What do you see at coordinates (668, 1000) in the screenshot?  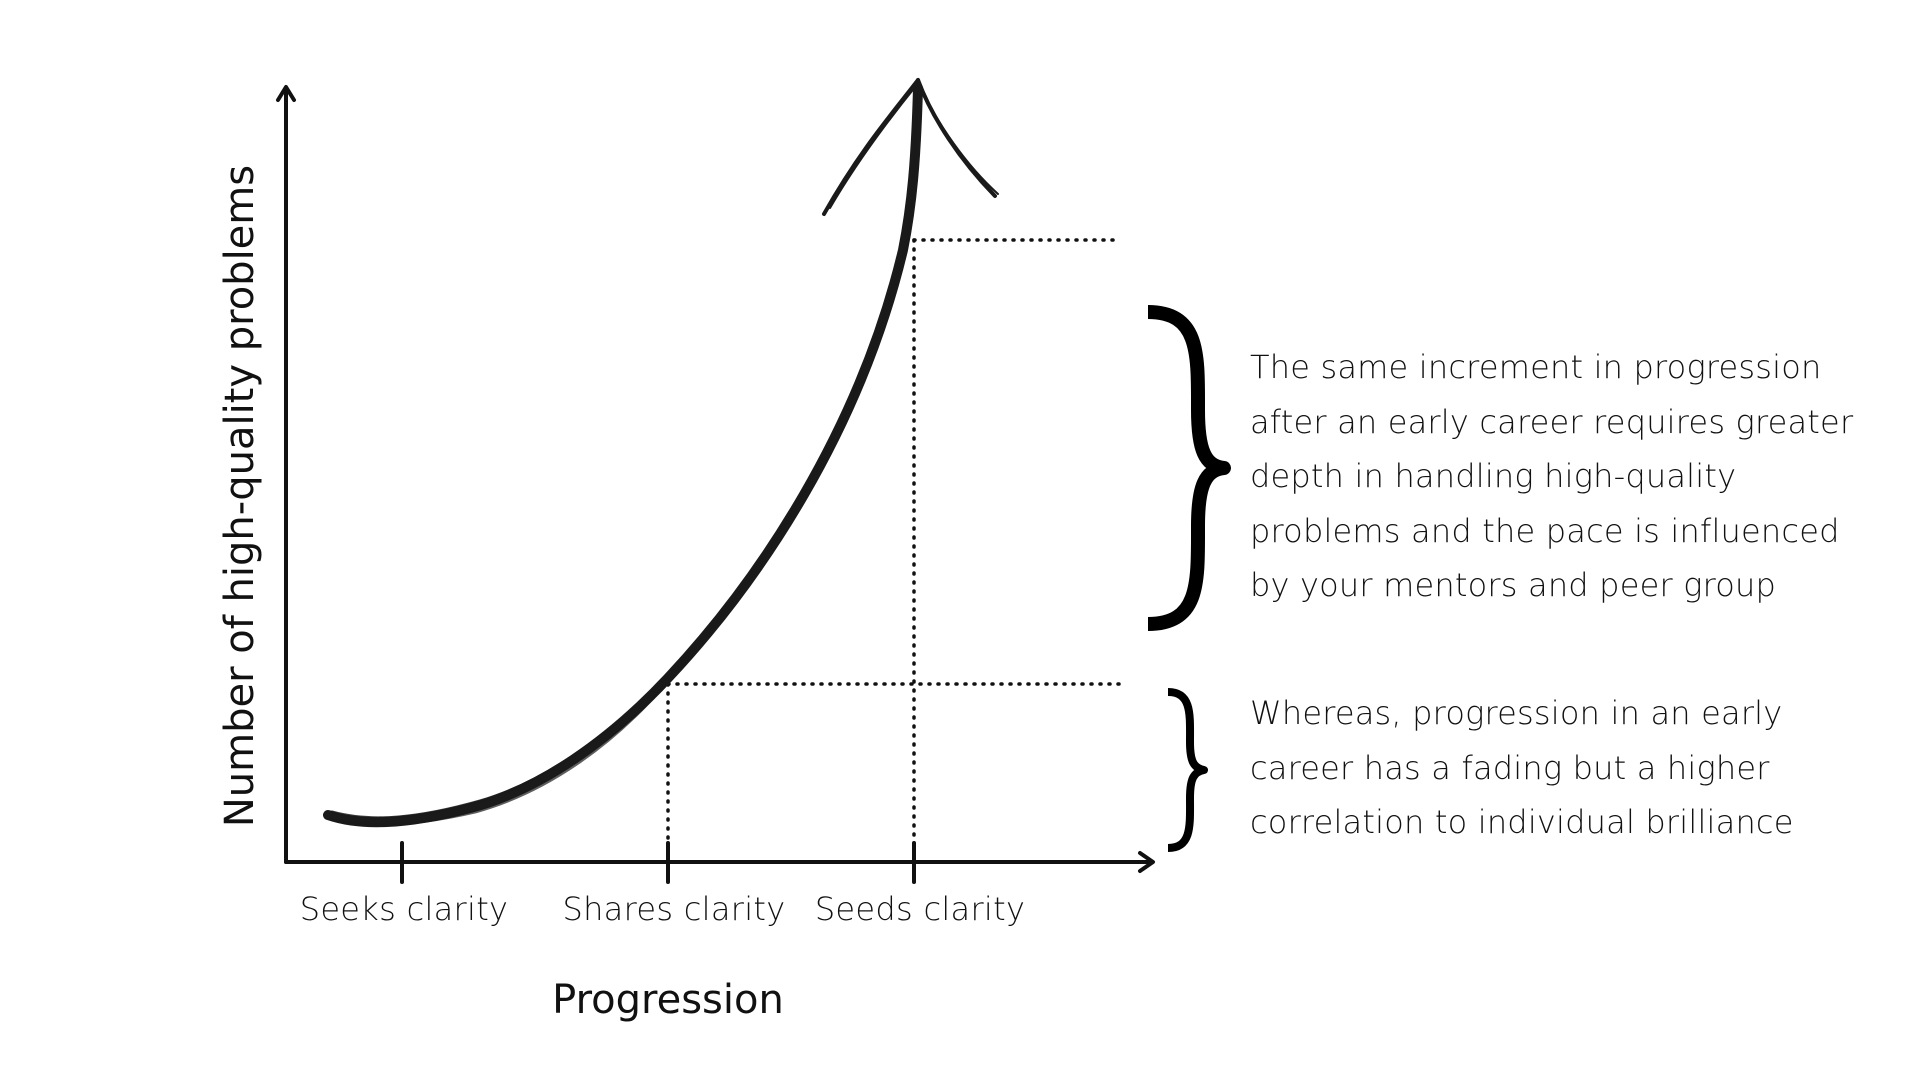 I see `x-axis-label: Progression` at bounding box center [668, 1000].